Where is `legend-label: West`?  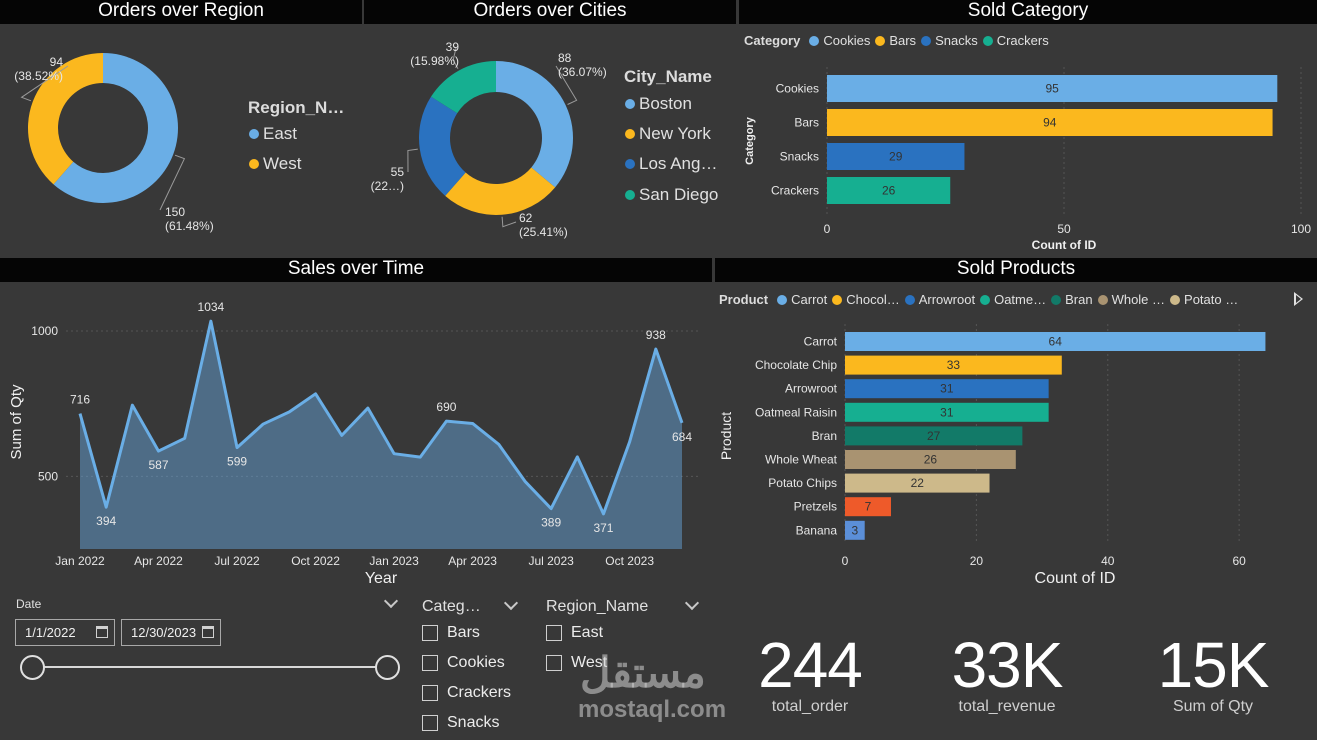 legend-label: West is located at coordinates (282, 163).